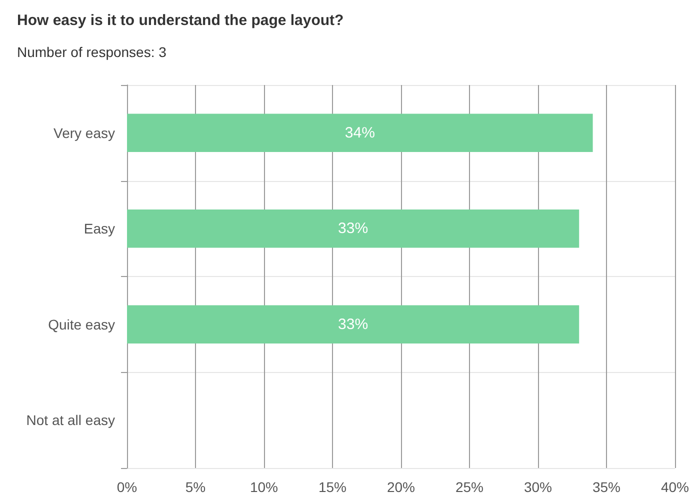  Describe the element at coordinates (195, 487) in the screenshot. I see `x-tick-label: 5%` at that location.